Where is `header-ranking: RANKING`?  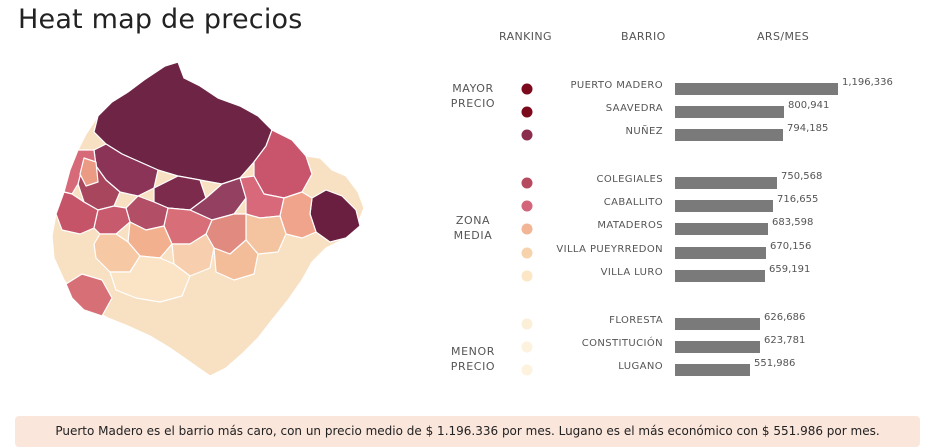
header-ranking: RANKING is located at coordinates (525, 36).